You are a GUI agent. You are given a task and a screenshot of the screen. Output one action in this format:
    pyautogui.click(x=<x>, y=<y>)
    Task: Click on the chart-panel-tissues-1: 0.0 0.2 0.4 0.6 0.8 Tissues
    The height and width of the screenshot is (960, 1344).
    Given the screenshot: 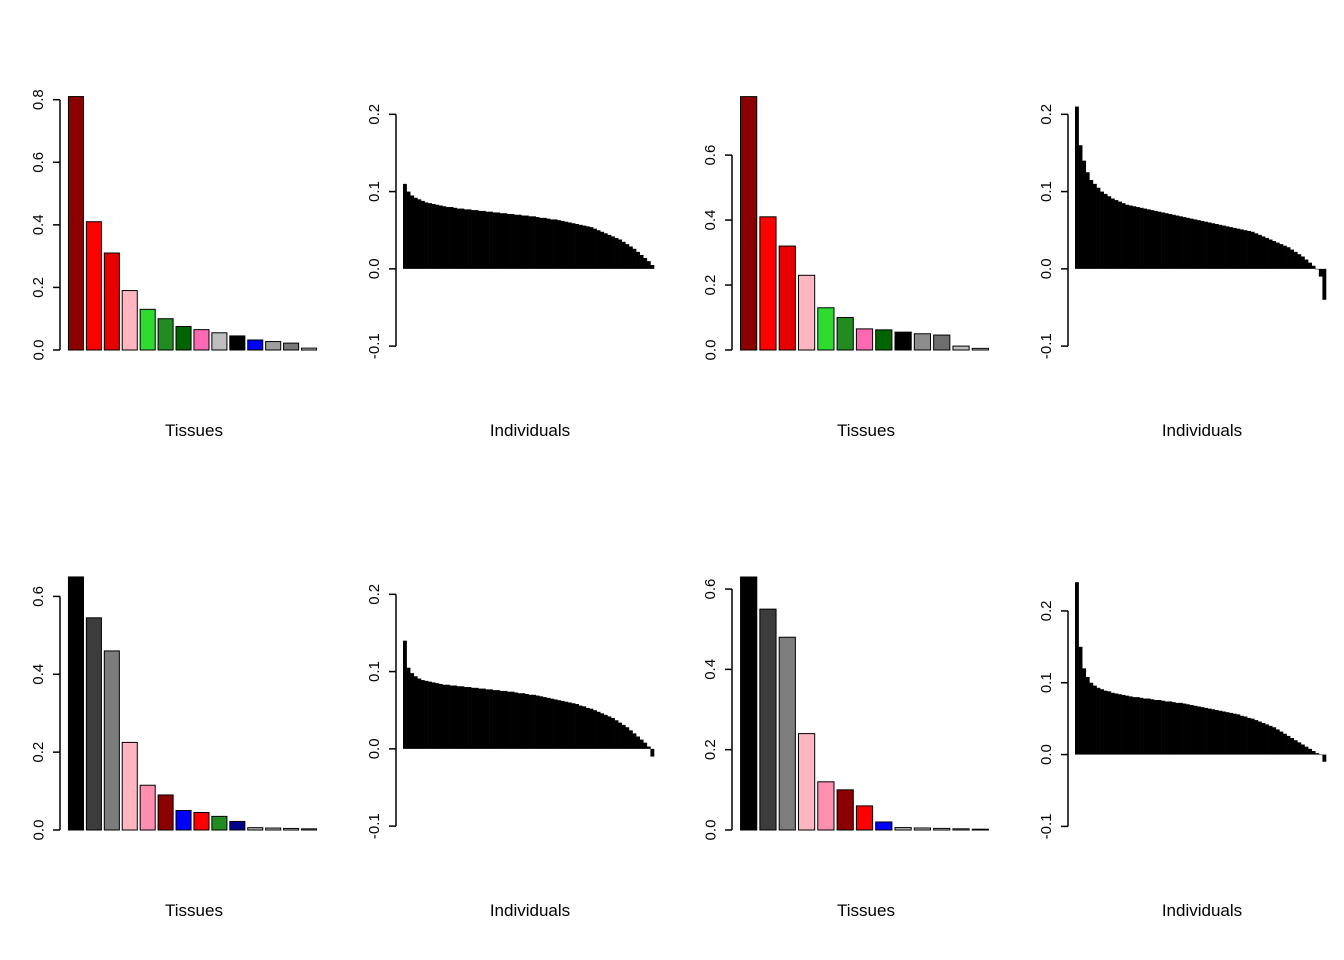 What is the action you would take?
    pyautogui.click(x=168, y=240)
    